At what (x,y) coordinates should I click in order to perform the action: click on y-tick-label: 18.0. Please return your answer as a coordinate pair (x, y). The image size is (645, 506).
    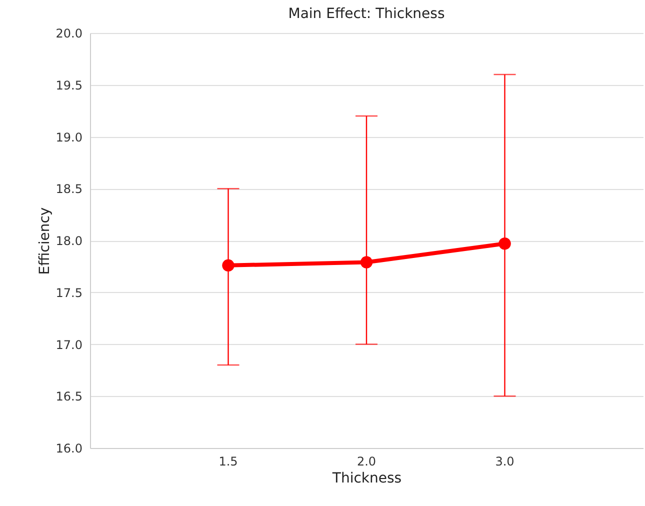
    Looking at the image, I should click on (69, 241).